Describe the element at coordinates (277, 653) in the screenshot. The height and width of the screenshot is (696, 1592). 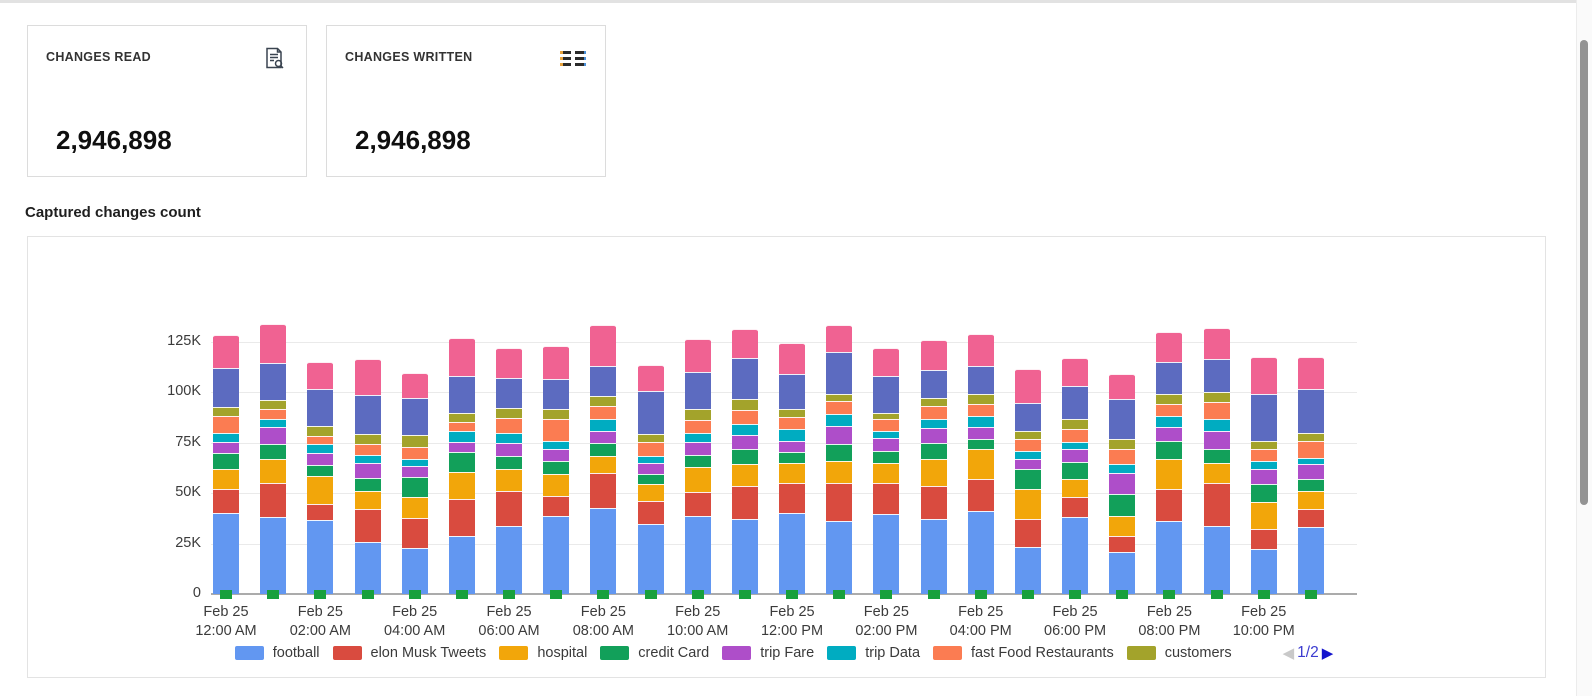
I see `legend-item-football: football` at that location.